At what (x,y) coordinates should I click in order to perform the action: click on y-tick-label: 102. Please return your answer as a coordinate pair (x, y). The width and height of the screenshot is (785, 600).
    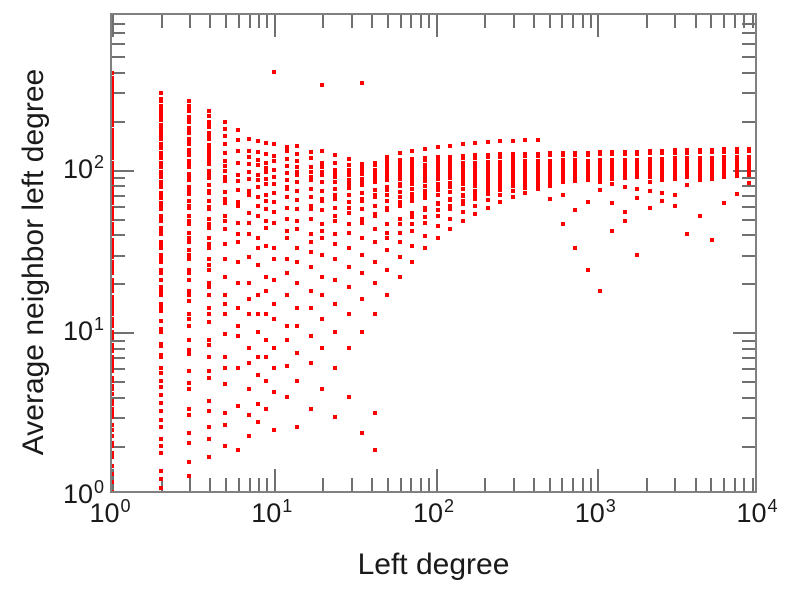
    Looking at the image, I should click on (83, 167).